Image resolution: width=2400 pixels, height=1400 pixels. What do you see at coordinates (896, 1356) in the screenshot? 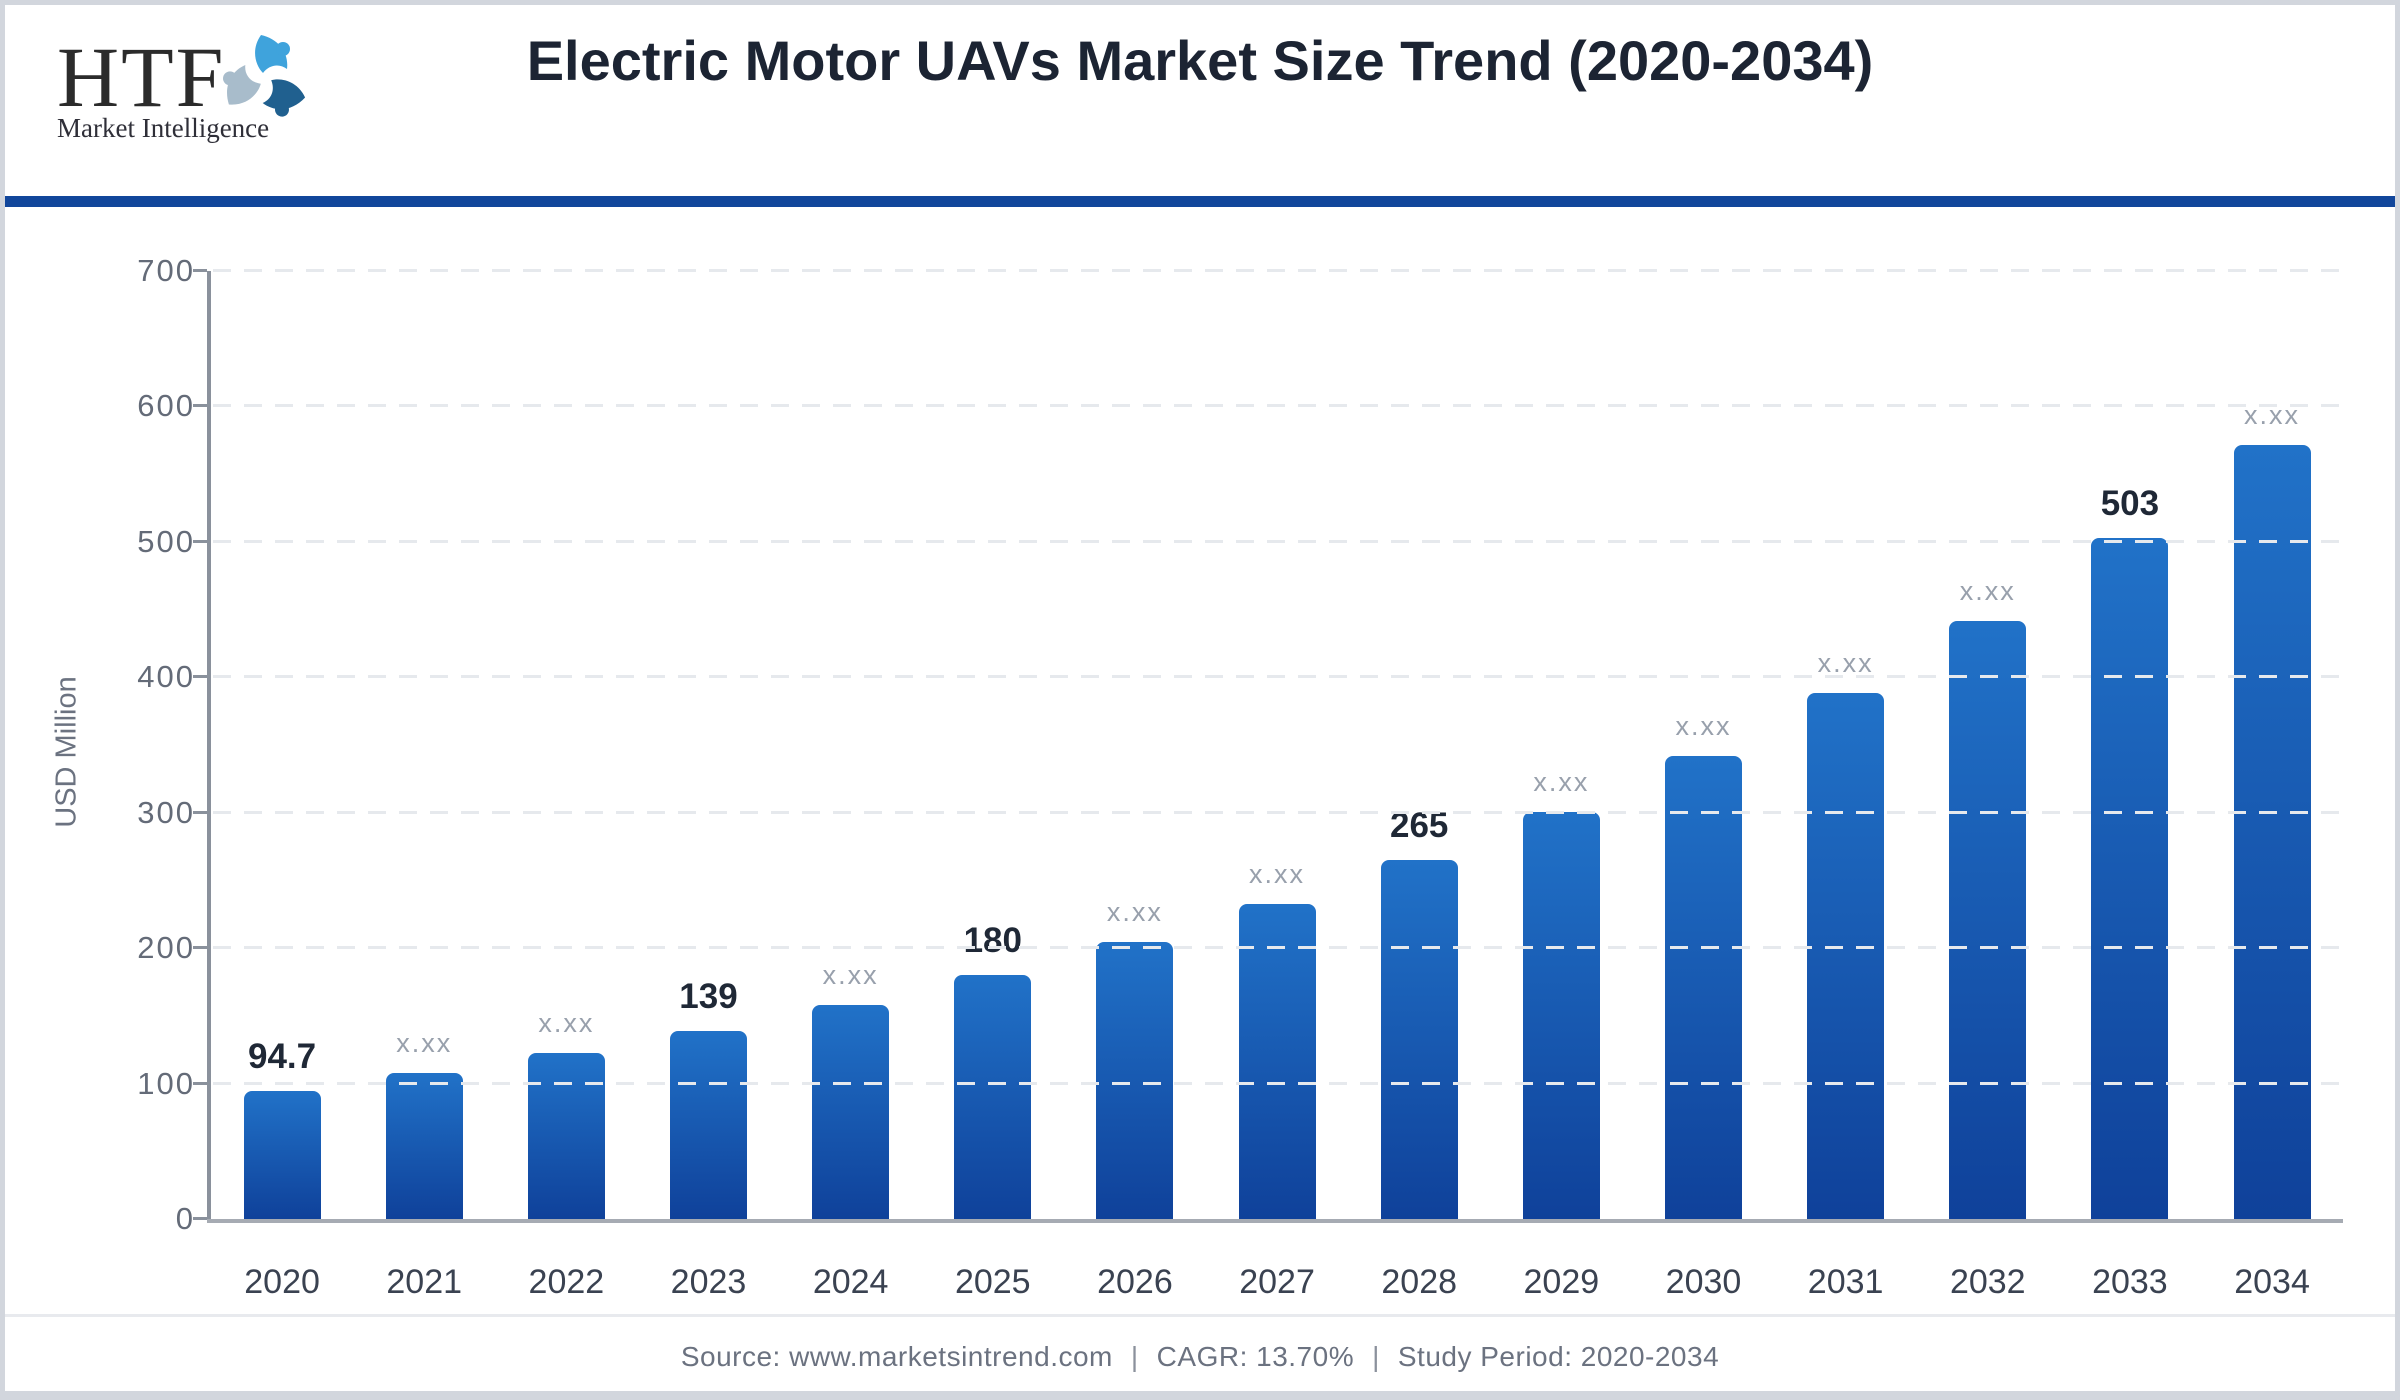
I see `footer-source: Source: www.marketsintrend.com` at bounding box center [896, 1356].